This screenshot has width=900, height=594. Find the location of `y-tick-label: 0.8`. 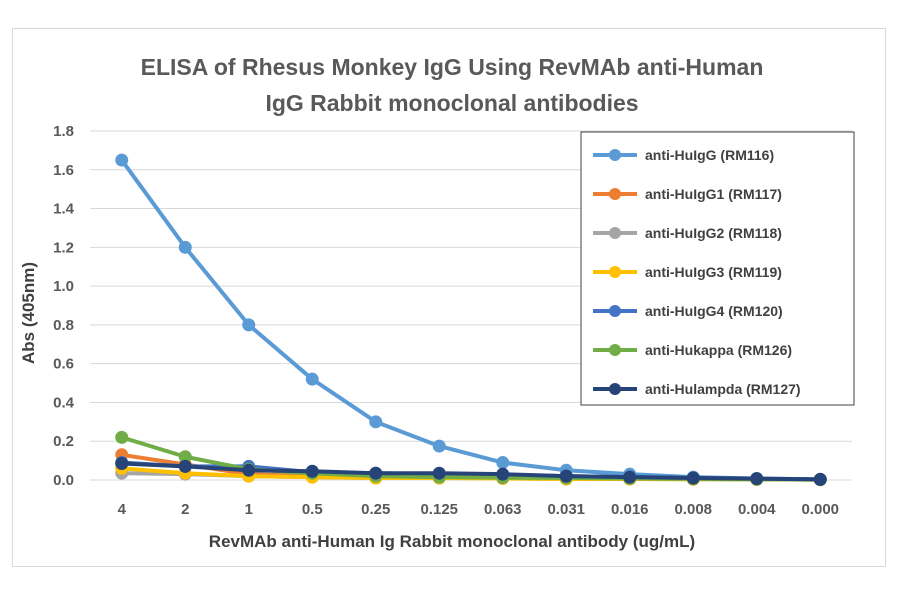

y-tick-label: 0.8 is located at coordinates (63, 325).